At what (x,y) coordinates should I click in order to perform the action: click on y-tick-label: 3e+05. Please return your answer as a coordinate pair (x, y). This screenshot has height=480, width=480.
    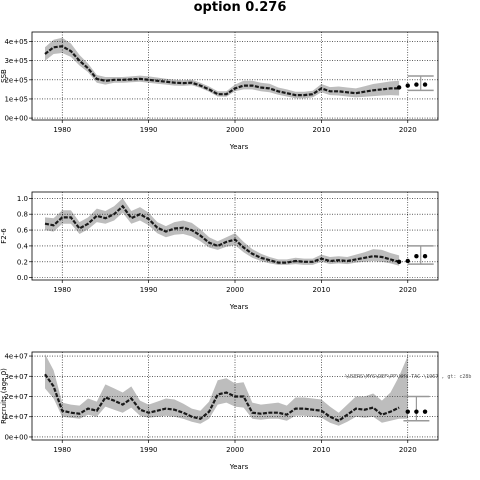
    Looking at the image, I should click on (16, 61).